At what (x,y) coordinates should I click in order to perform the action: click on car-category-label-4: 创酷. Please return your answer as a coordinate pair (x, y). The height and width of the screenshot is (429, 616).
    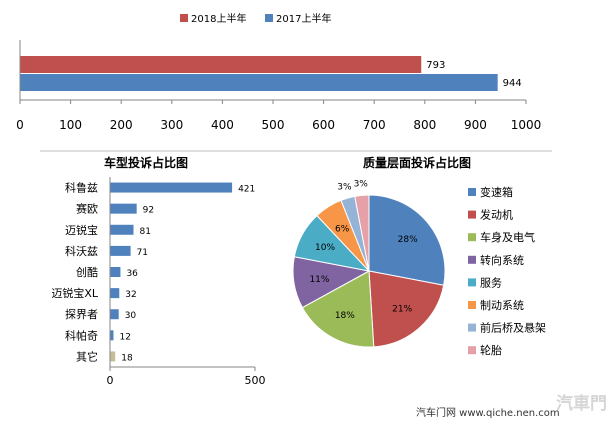
    Looking at the image, I should click on (87, 272).